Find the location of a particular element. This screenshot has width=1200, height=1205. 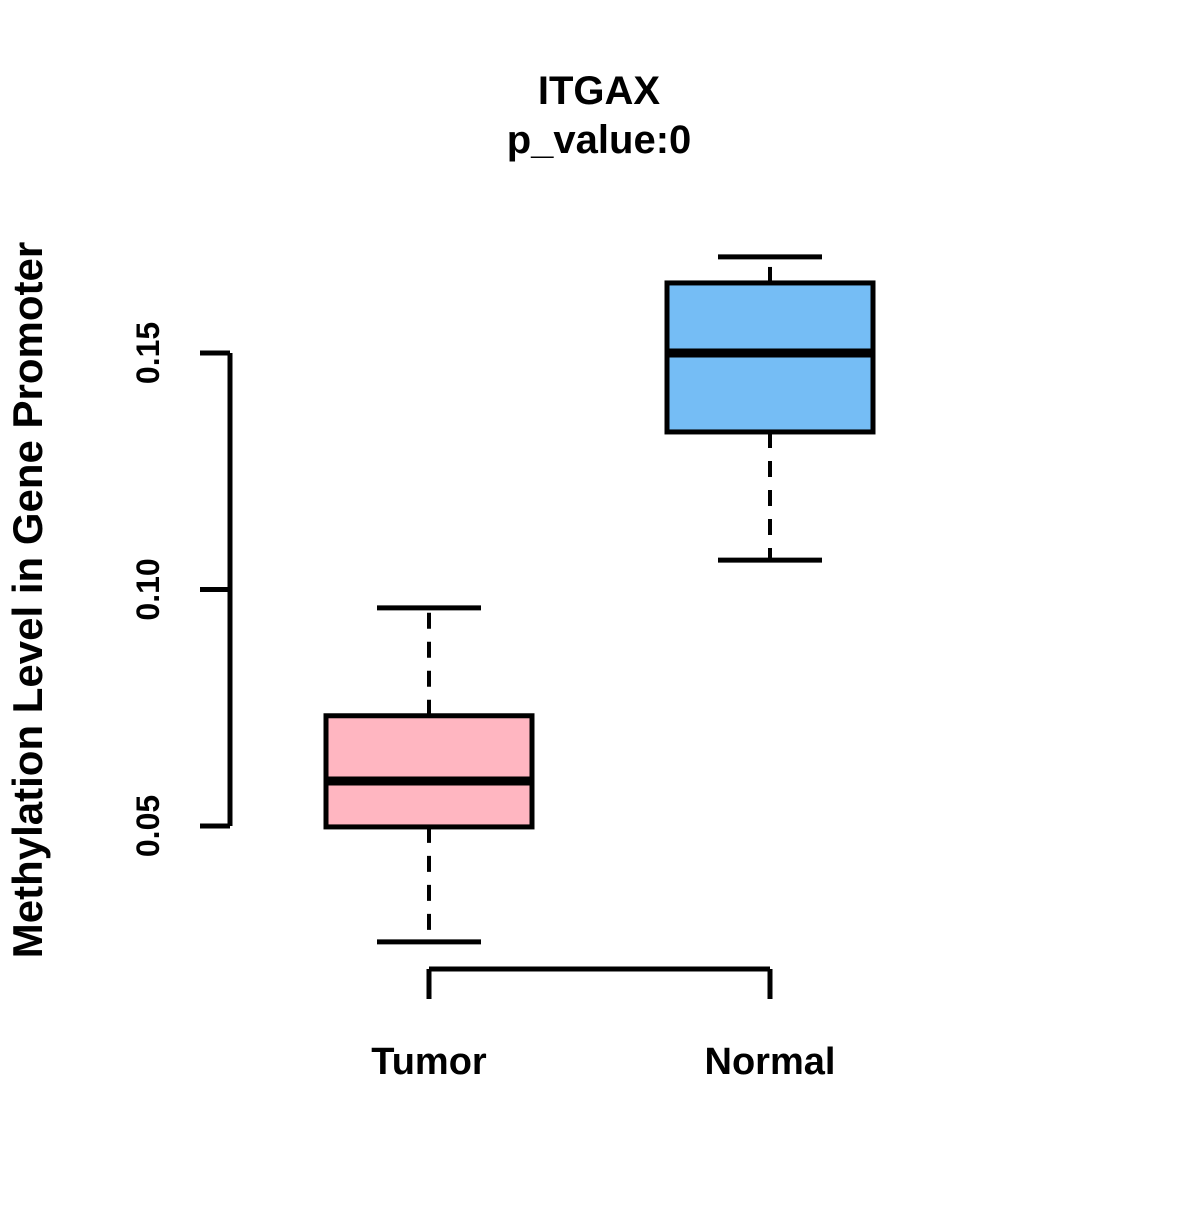

chart-title: ITGAX is located at coordinates (599, 91).